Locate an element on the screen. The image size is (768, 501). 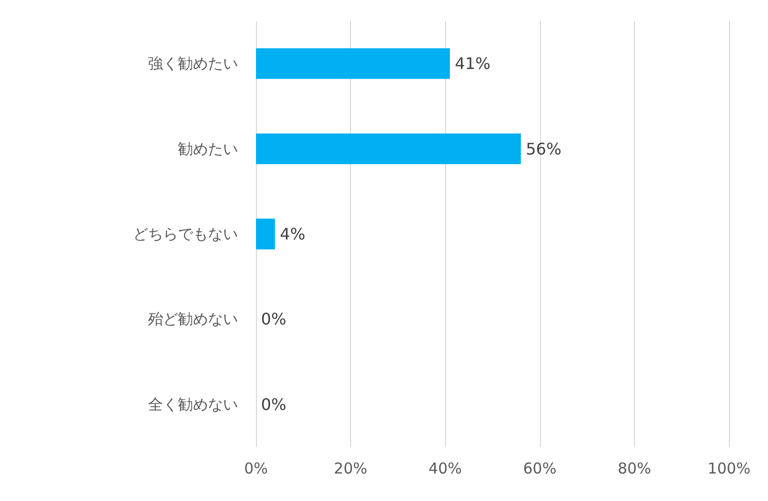
y-tick-label: どちらでもない is located at coordinates (185, 234).